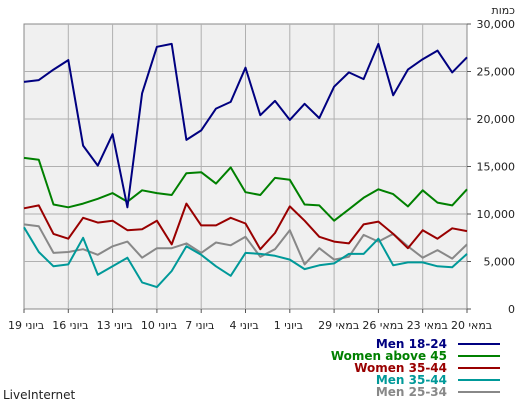 The width and height of the screenshot is (520, 405). I want to click on x-tick-label: 29 במאי, so click(338, 325).